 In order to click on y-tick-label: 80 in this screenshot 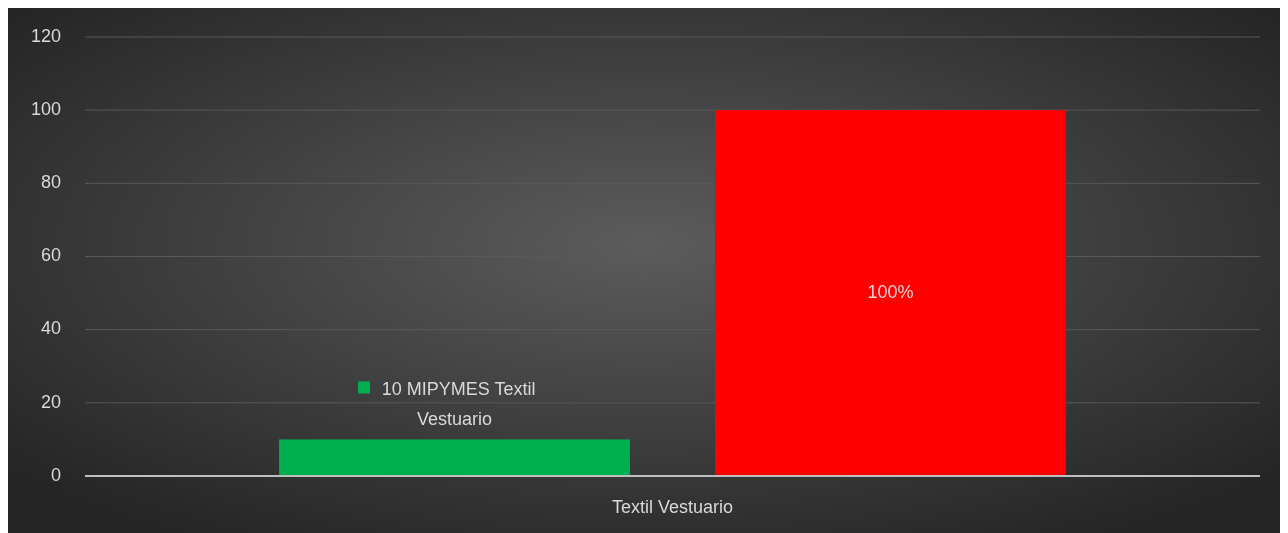, I will do `click(50, 182)`.